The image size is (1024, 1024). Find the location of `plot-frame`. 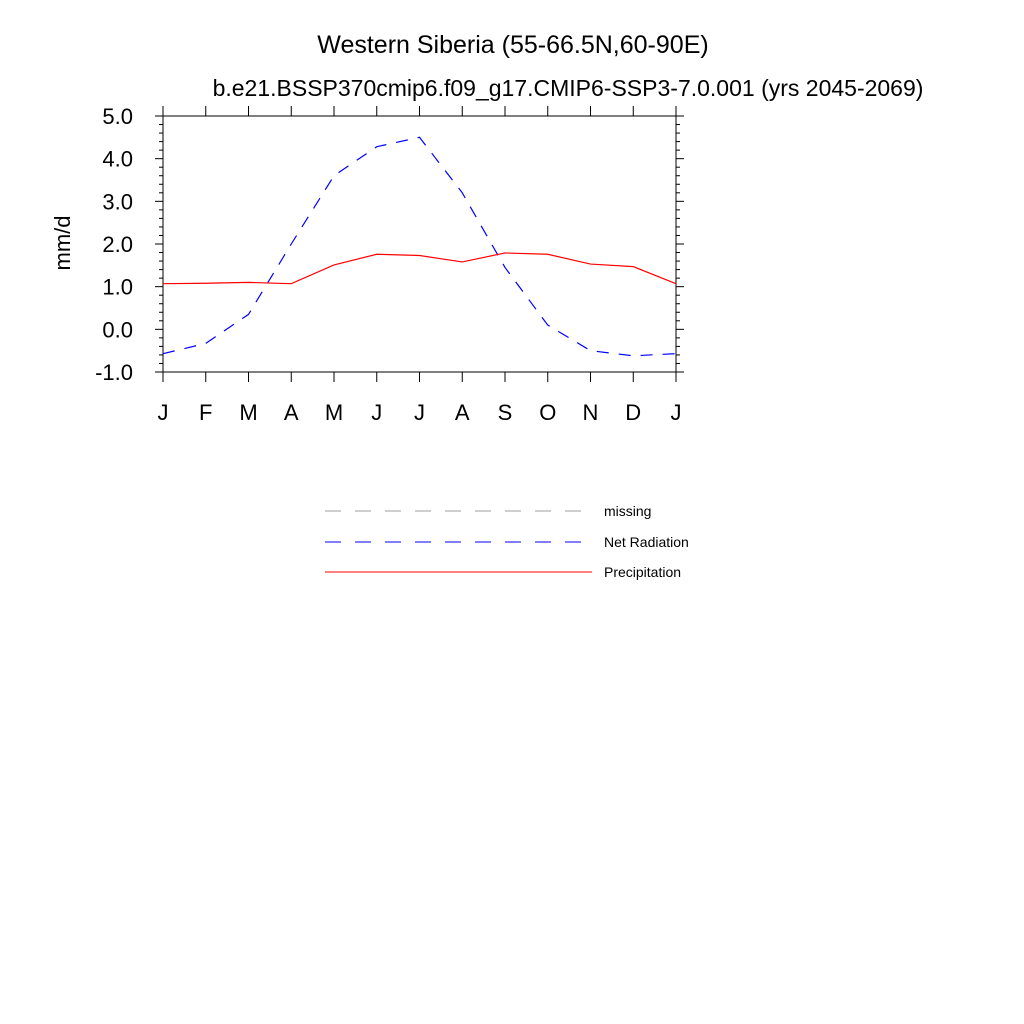

plot-frame is located at coordinates (419, 244).